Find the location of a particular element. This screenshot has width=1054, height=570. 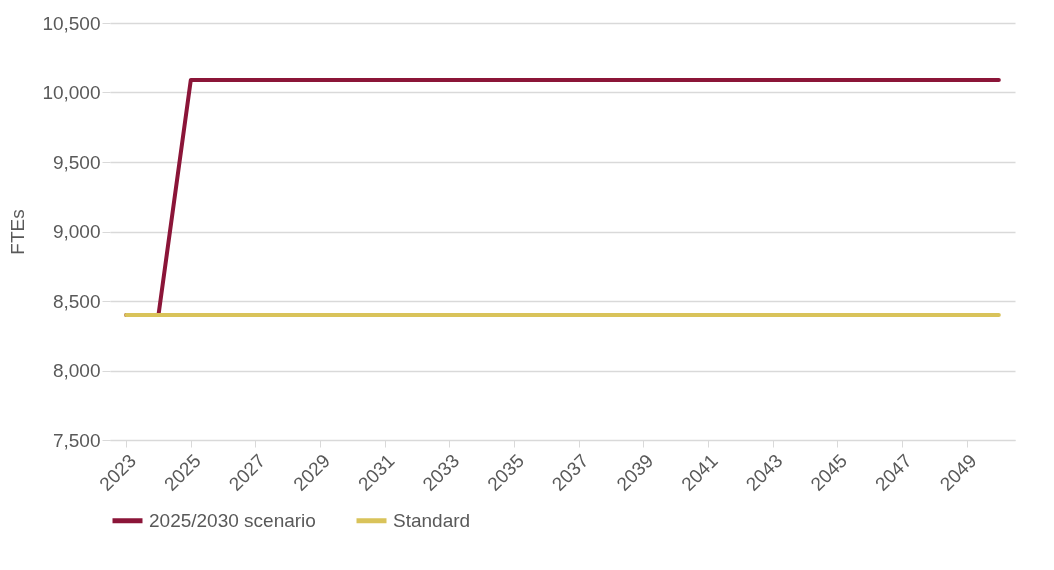

y-axis-title: FTEs is located at coordinates (18, 232).